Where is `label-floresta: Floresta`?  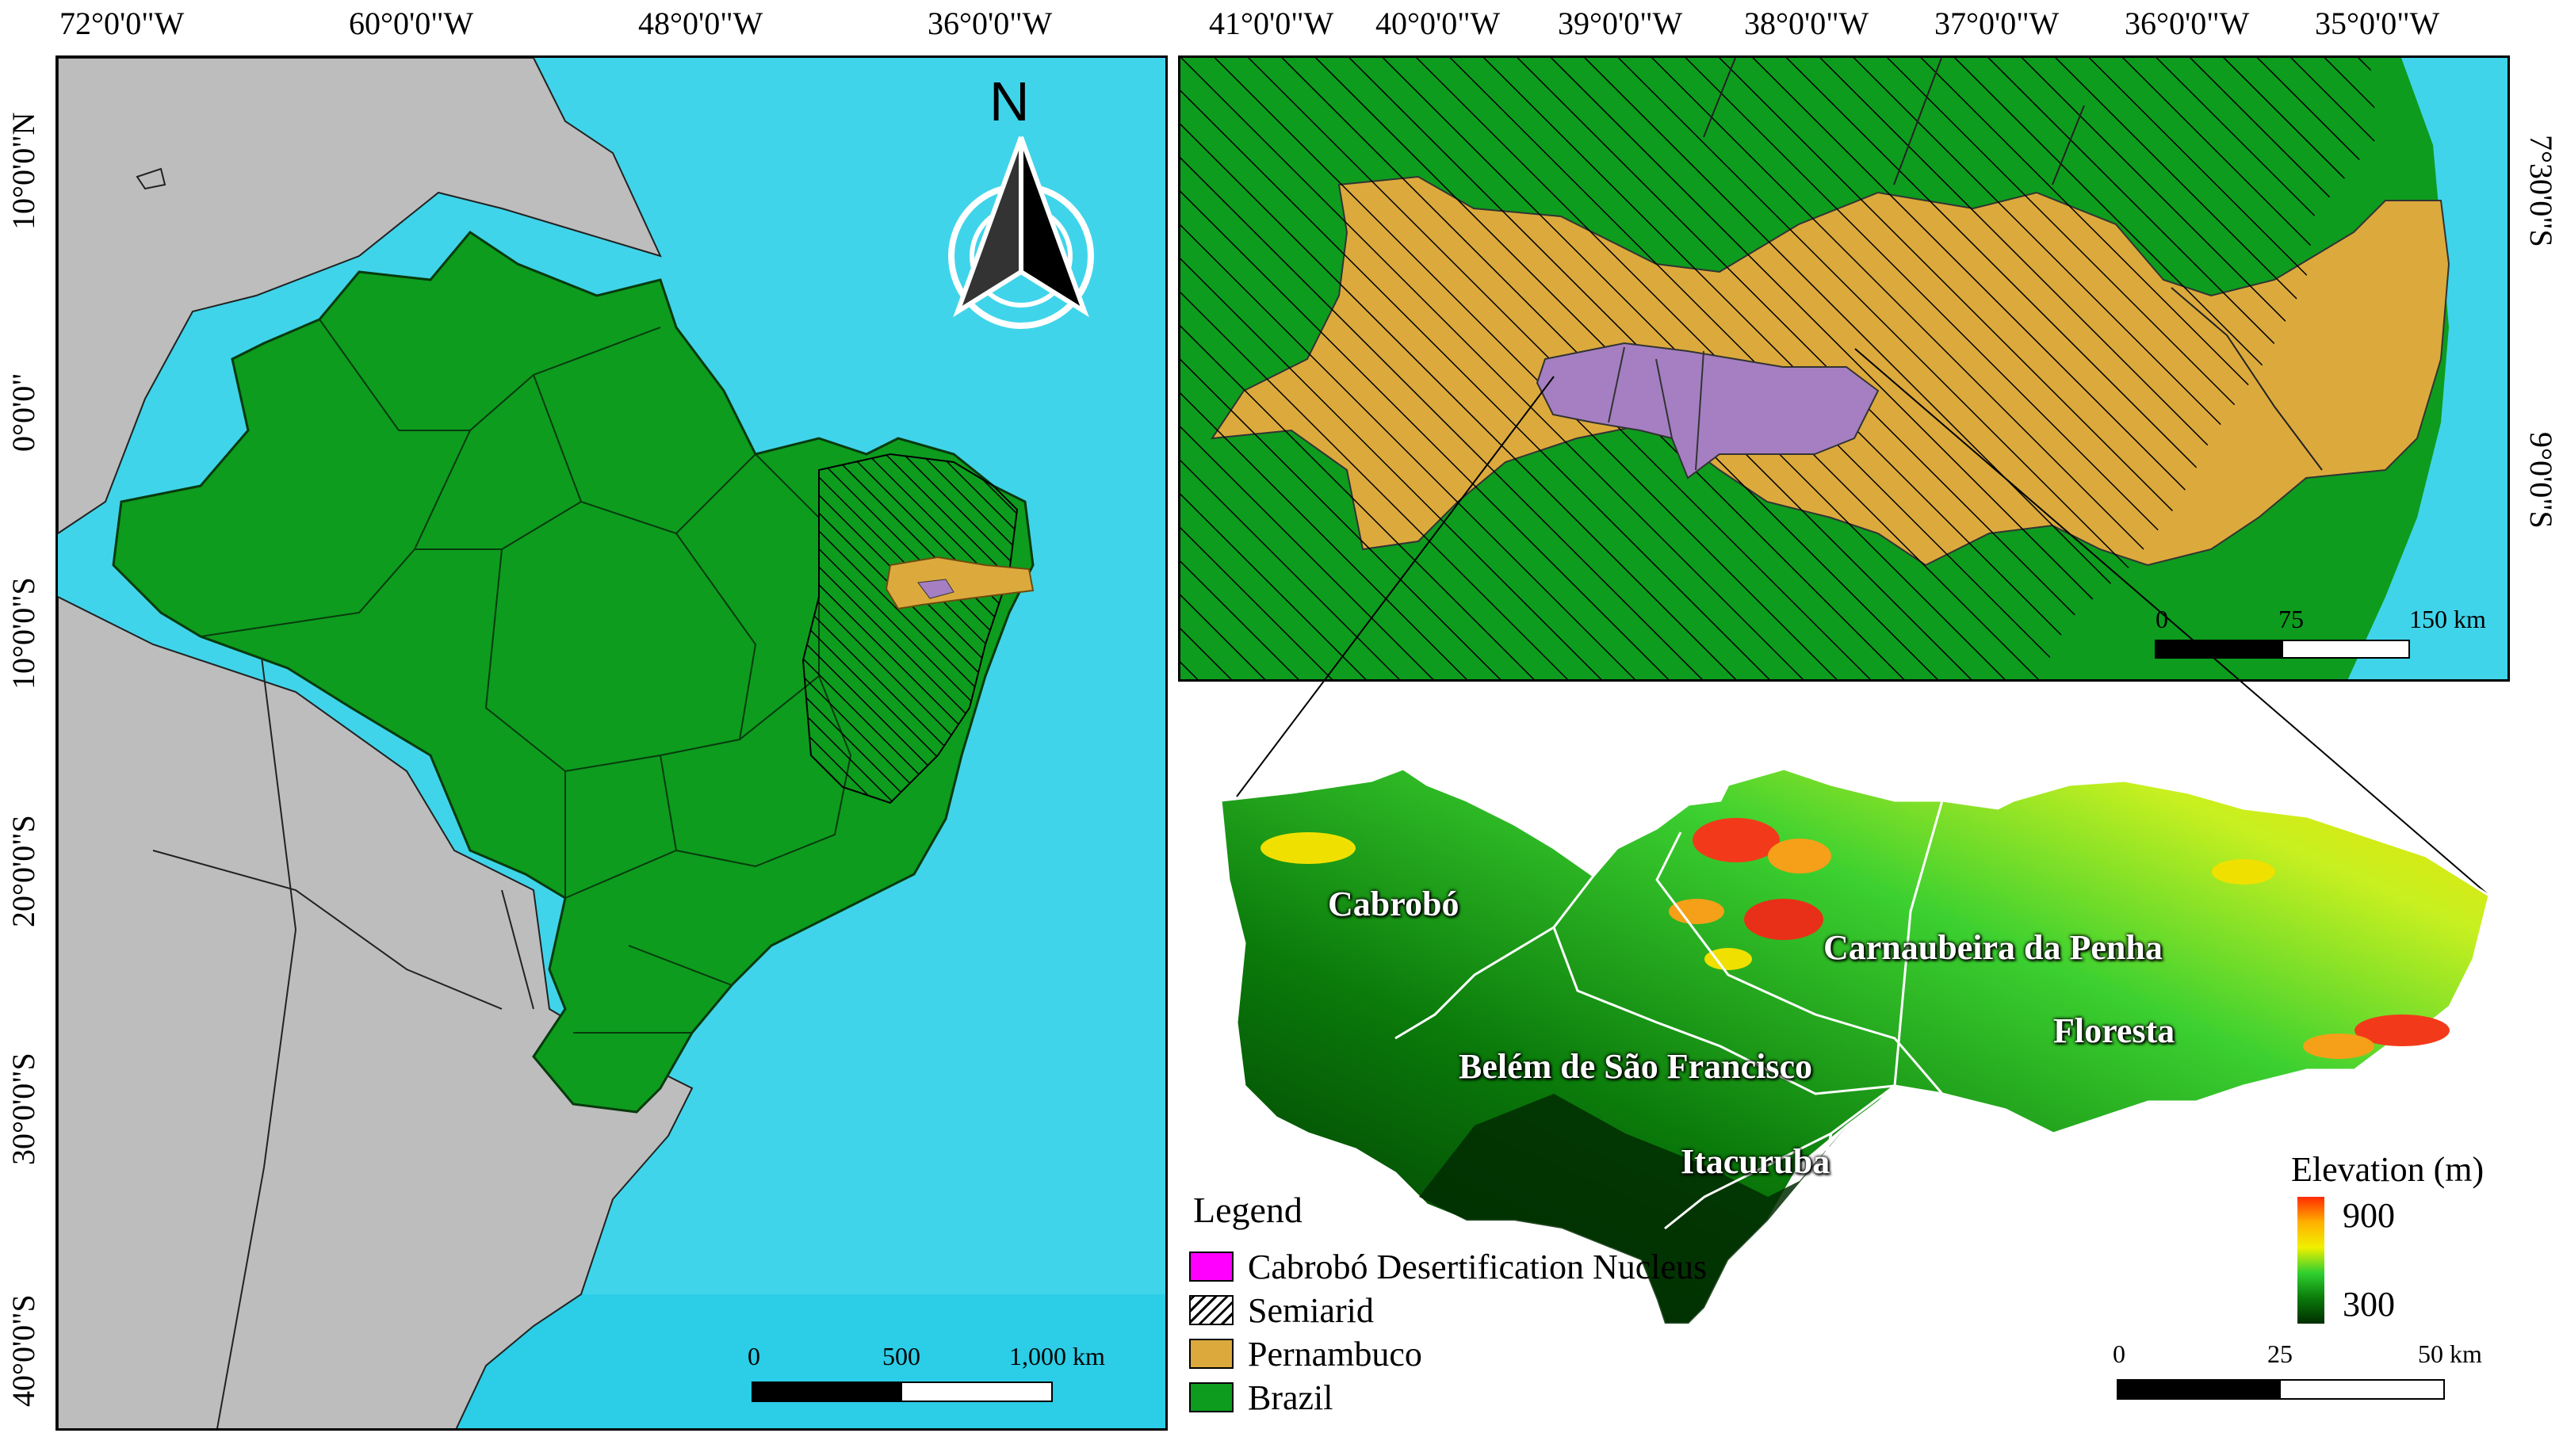
label-floresta: Floresta is located at coordinates (2114, 1030).